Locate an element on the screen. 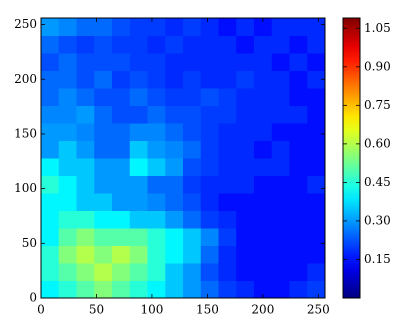 The image size is (416, 331). y-tick-label: 0 is located at coordinates (33, 298).